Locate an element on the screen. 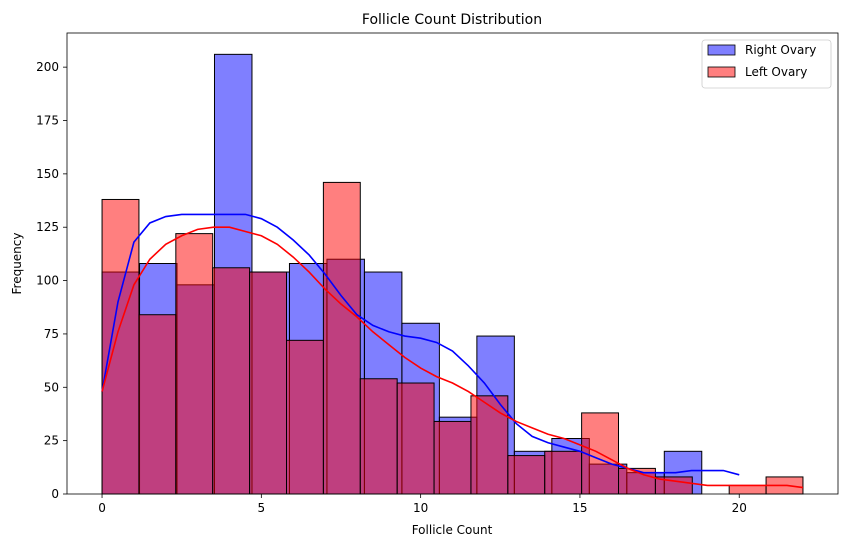 Image resolution: width=850 pixels, height=547 pixels. y-tick-label: 200 is located at coordinates (47, 67).